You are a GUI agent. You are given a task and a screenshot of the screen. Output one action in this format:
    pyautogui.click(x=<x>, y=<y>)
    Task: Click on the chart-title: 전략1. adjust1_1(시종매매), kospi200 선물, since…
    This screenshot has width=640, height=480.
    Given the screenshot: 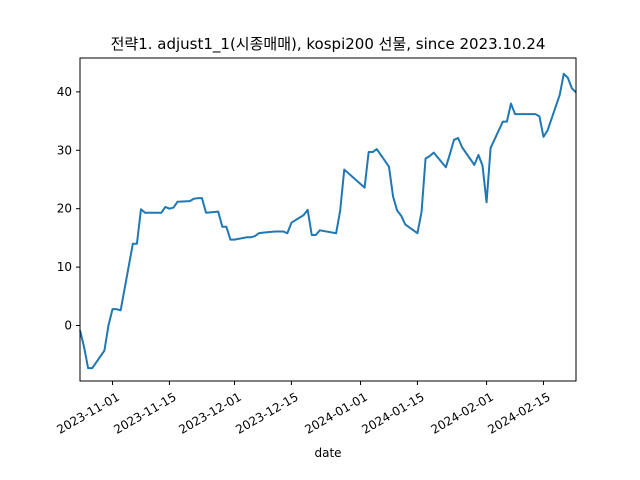 What is the action you would take?
    pyautogui.click(x=328, y=44)
    